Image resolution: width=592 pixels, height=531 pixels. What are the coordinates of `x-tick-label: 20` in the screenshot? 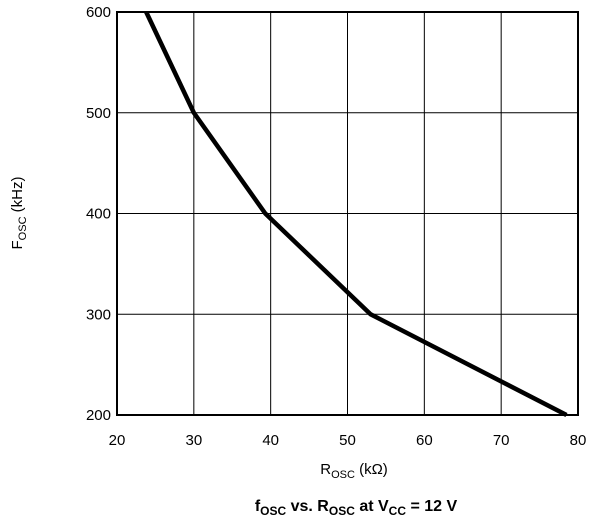 It's located at (117, 440).